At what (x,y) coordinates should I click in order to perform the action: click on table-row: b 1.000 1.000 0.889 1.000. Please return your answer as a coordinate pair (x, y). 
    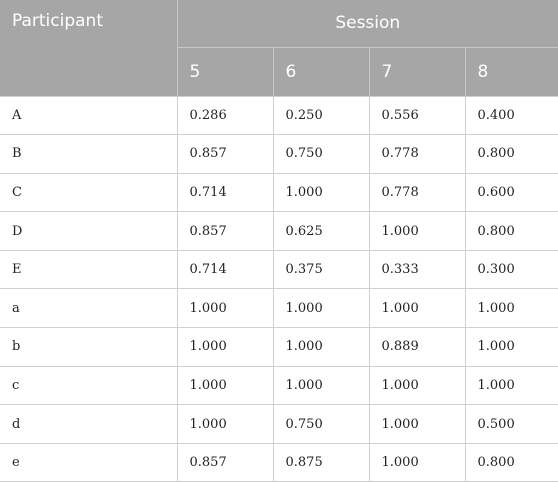
    Looking at the image, I should click on (279, 347).